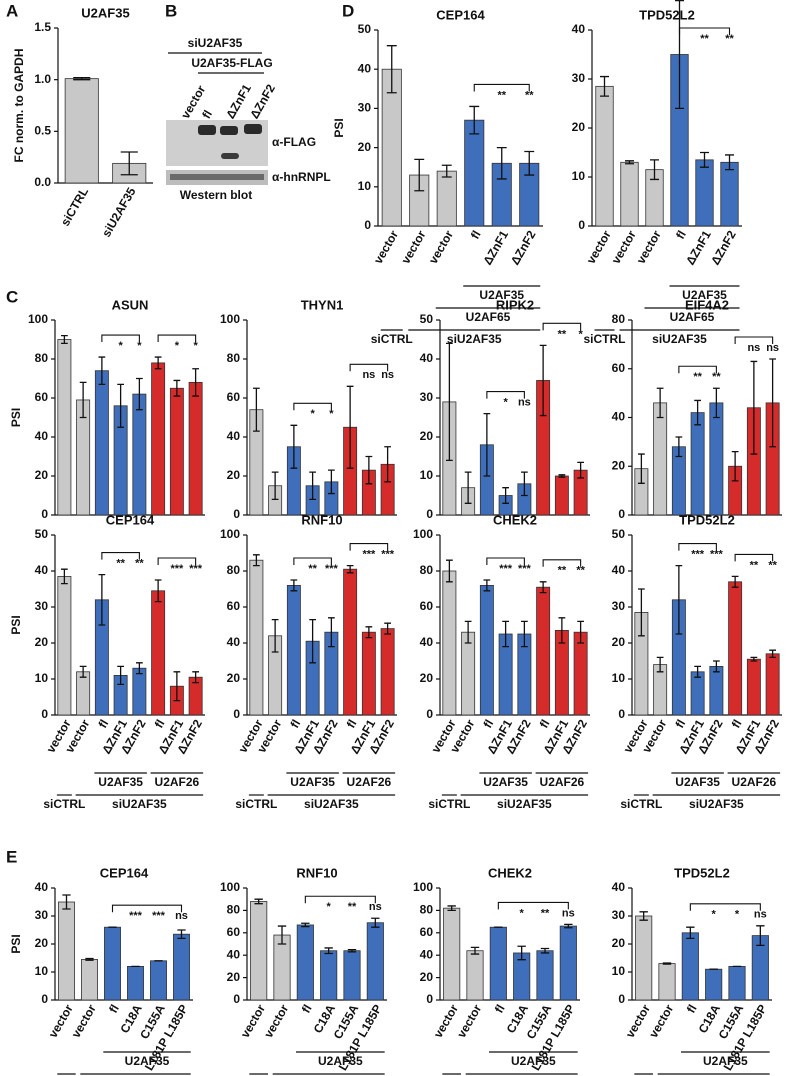 The image size is (800, 1076). Describe the element at coordinates (74, 206) in the screenshot. I see `x-tick-label: siCTRL` at that location.